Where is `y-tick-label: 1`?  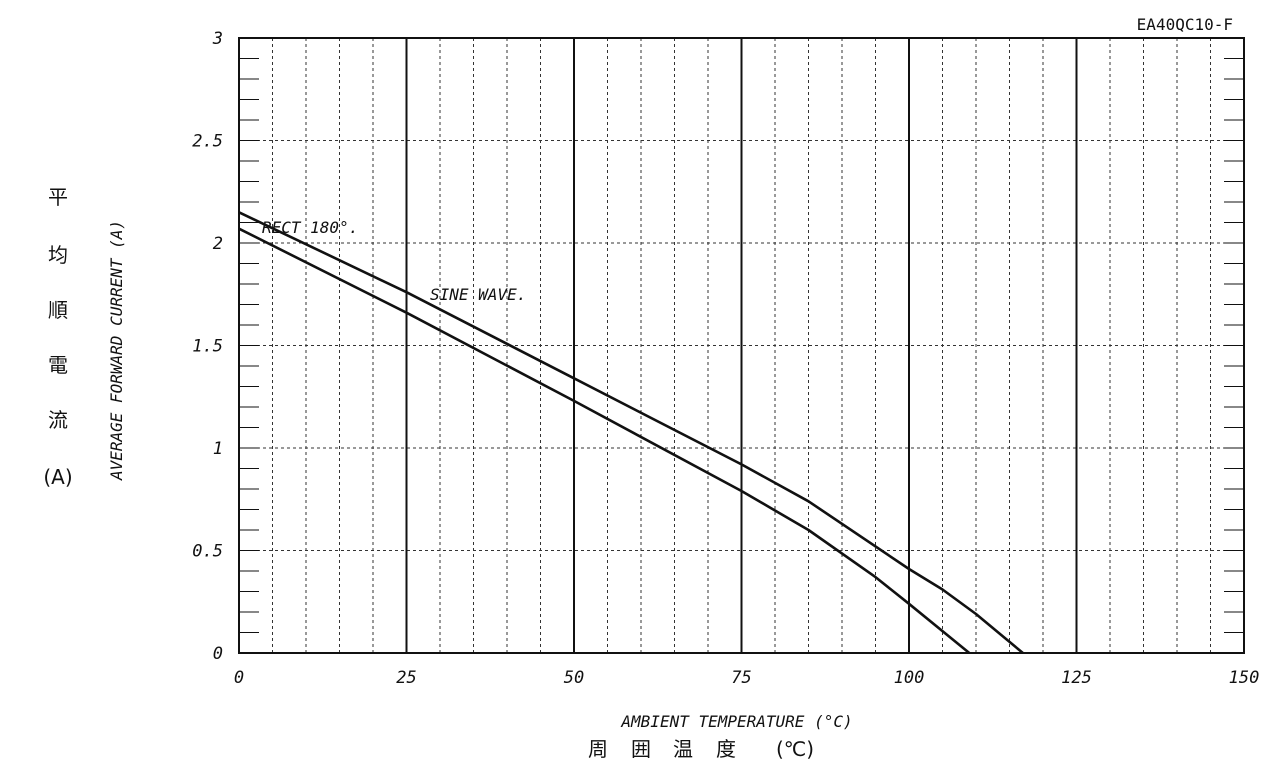
y-tick-label: 1 is located at coordinates (218, 449).